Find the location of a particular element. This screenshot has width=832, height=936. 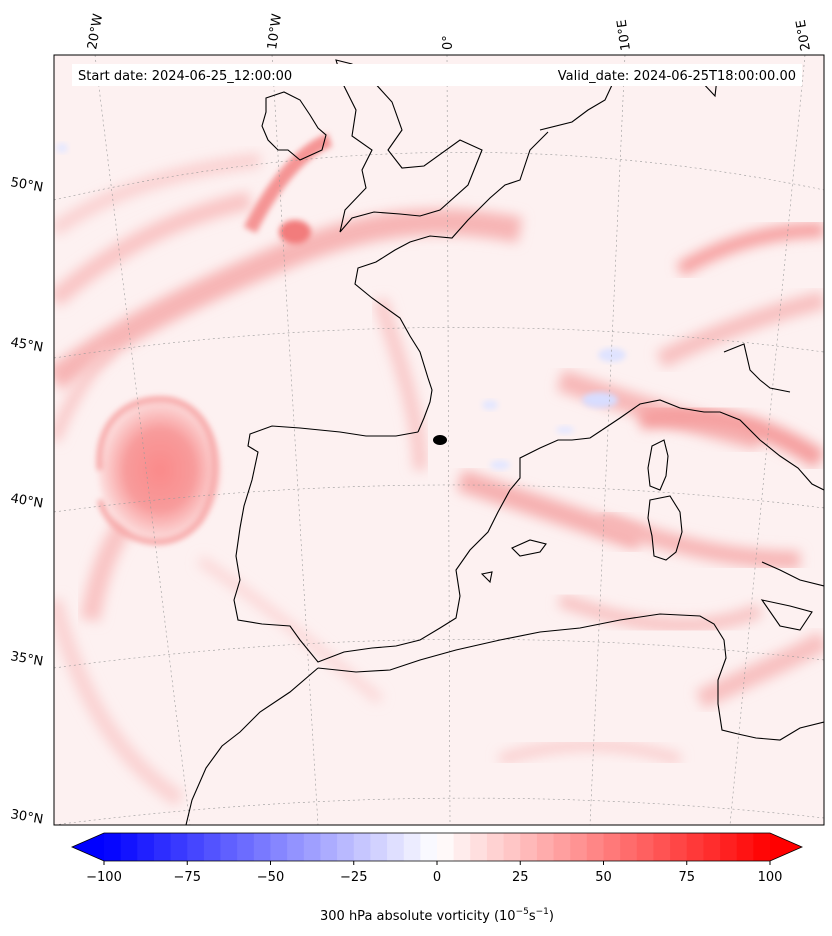

coast-italy is located at coordinates (712, 465).